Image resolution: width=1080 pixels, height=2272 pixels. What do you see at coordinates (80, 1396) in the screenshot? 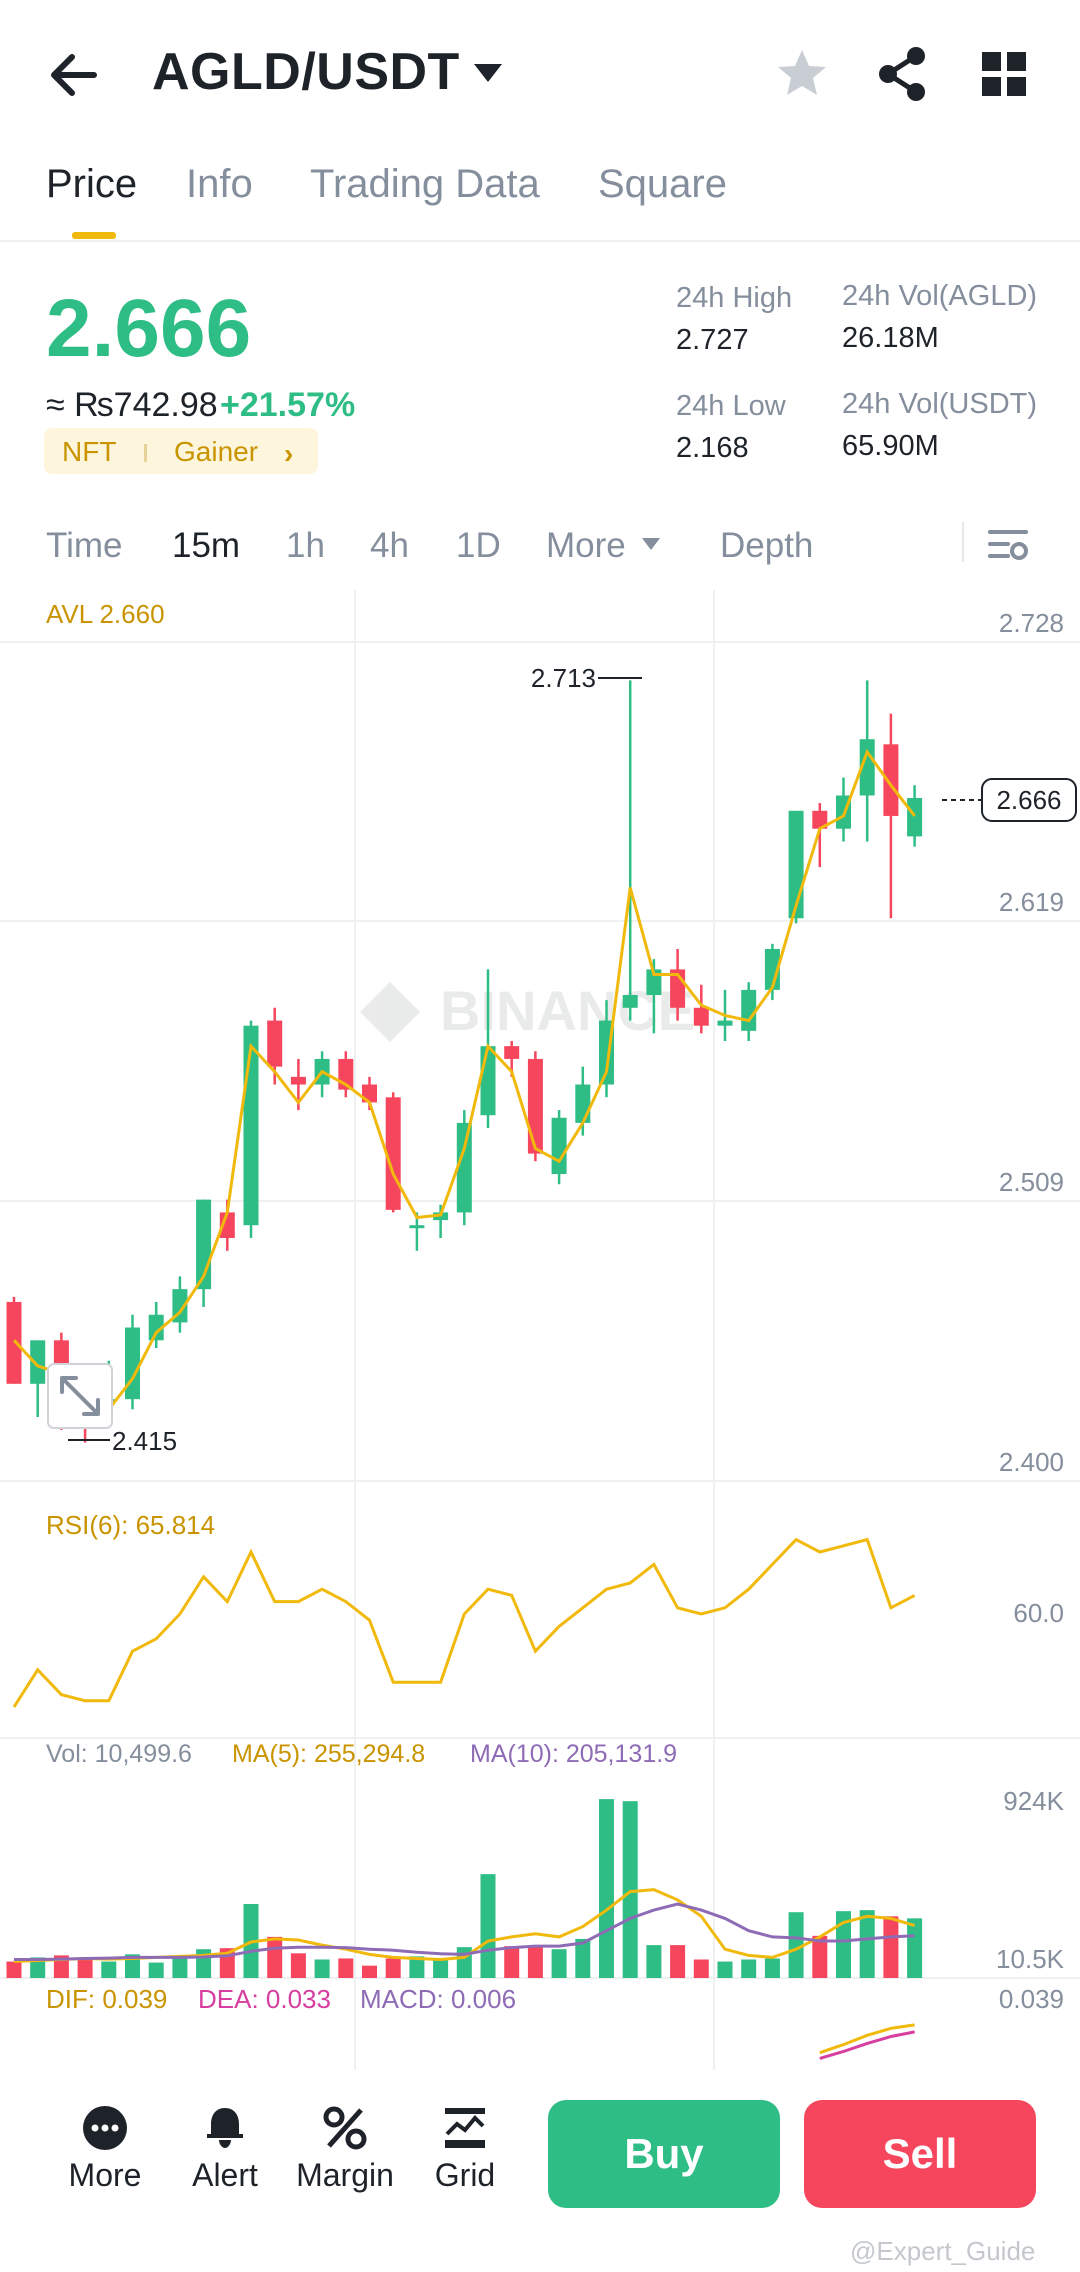
I see `expand-icon` at bounding box center [80, 1396].